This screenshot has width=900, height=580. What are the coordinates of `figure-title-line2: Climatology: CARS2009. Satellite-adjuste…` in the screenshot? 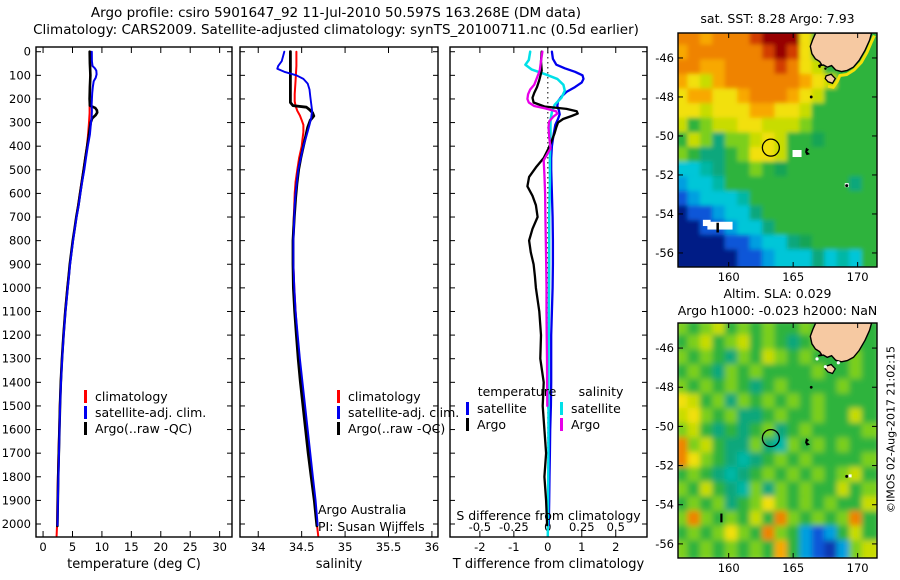 It's located at (336, 30).